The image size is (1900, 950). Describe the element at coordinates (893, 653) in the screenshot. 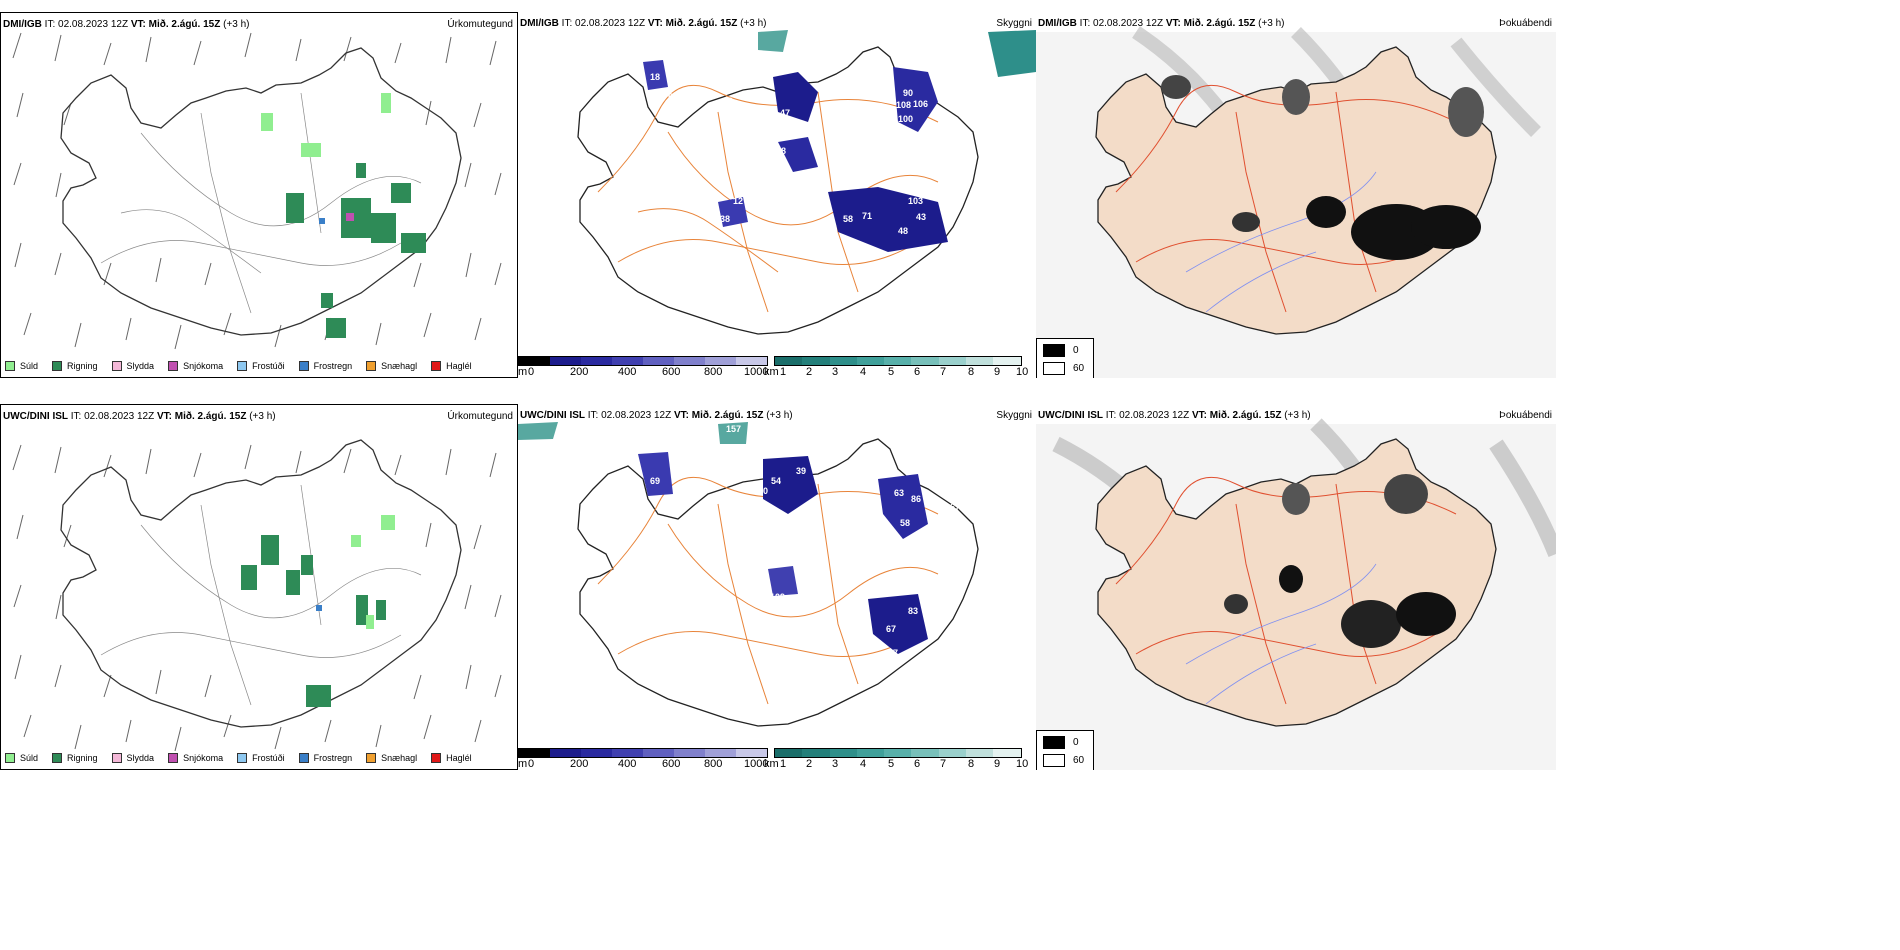

I see `vis-label: 37` at that location.